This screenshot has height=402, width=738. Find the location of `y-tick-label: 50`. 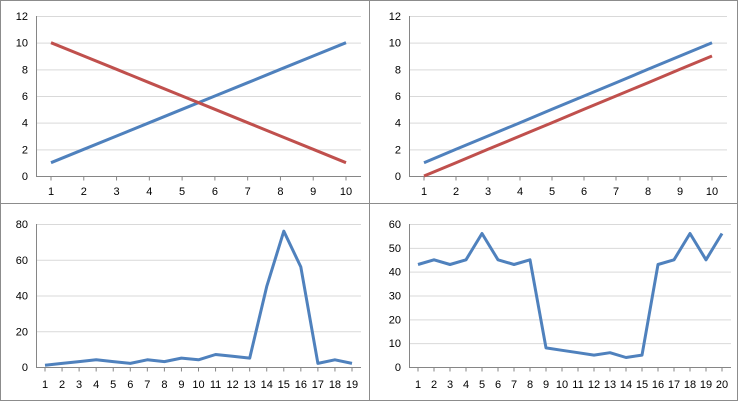

y-tick-label: 50 is located at coordinates (395, 249).